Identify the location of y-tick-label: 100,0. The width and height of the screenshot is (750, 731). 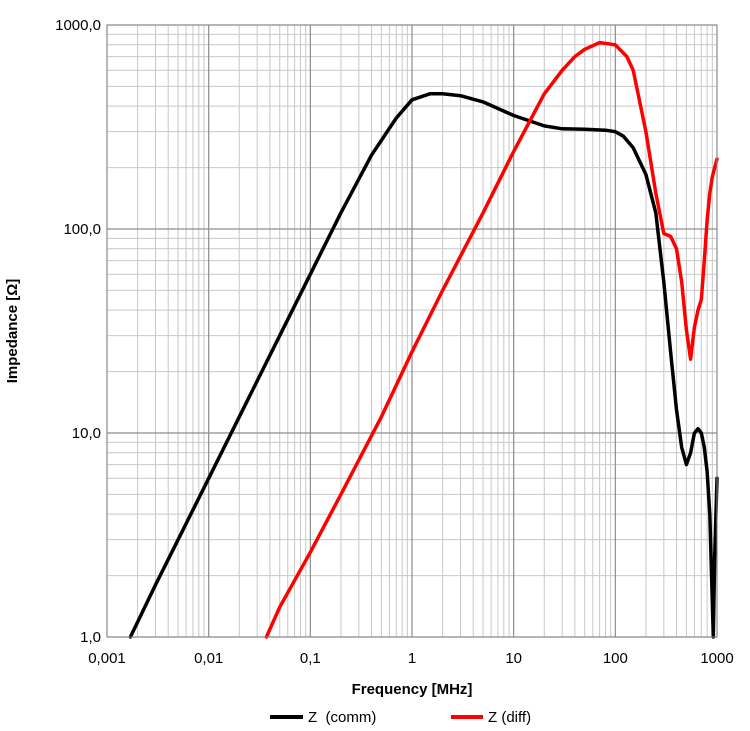
(82, 229).